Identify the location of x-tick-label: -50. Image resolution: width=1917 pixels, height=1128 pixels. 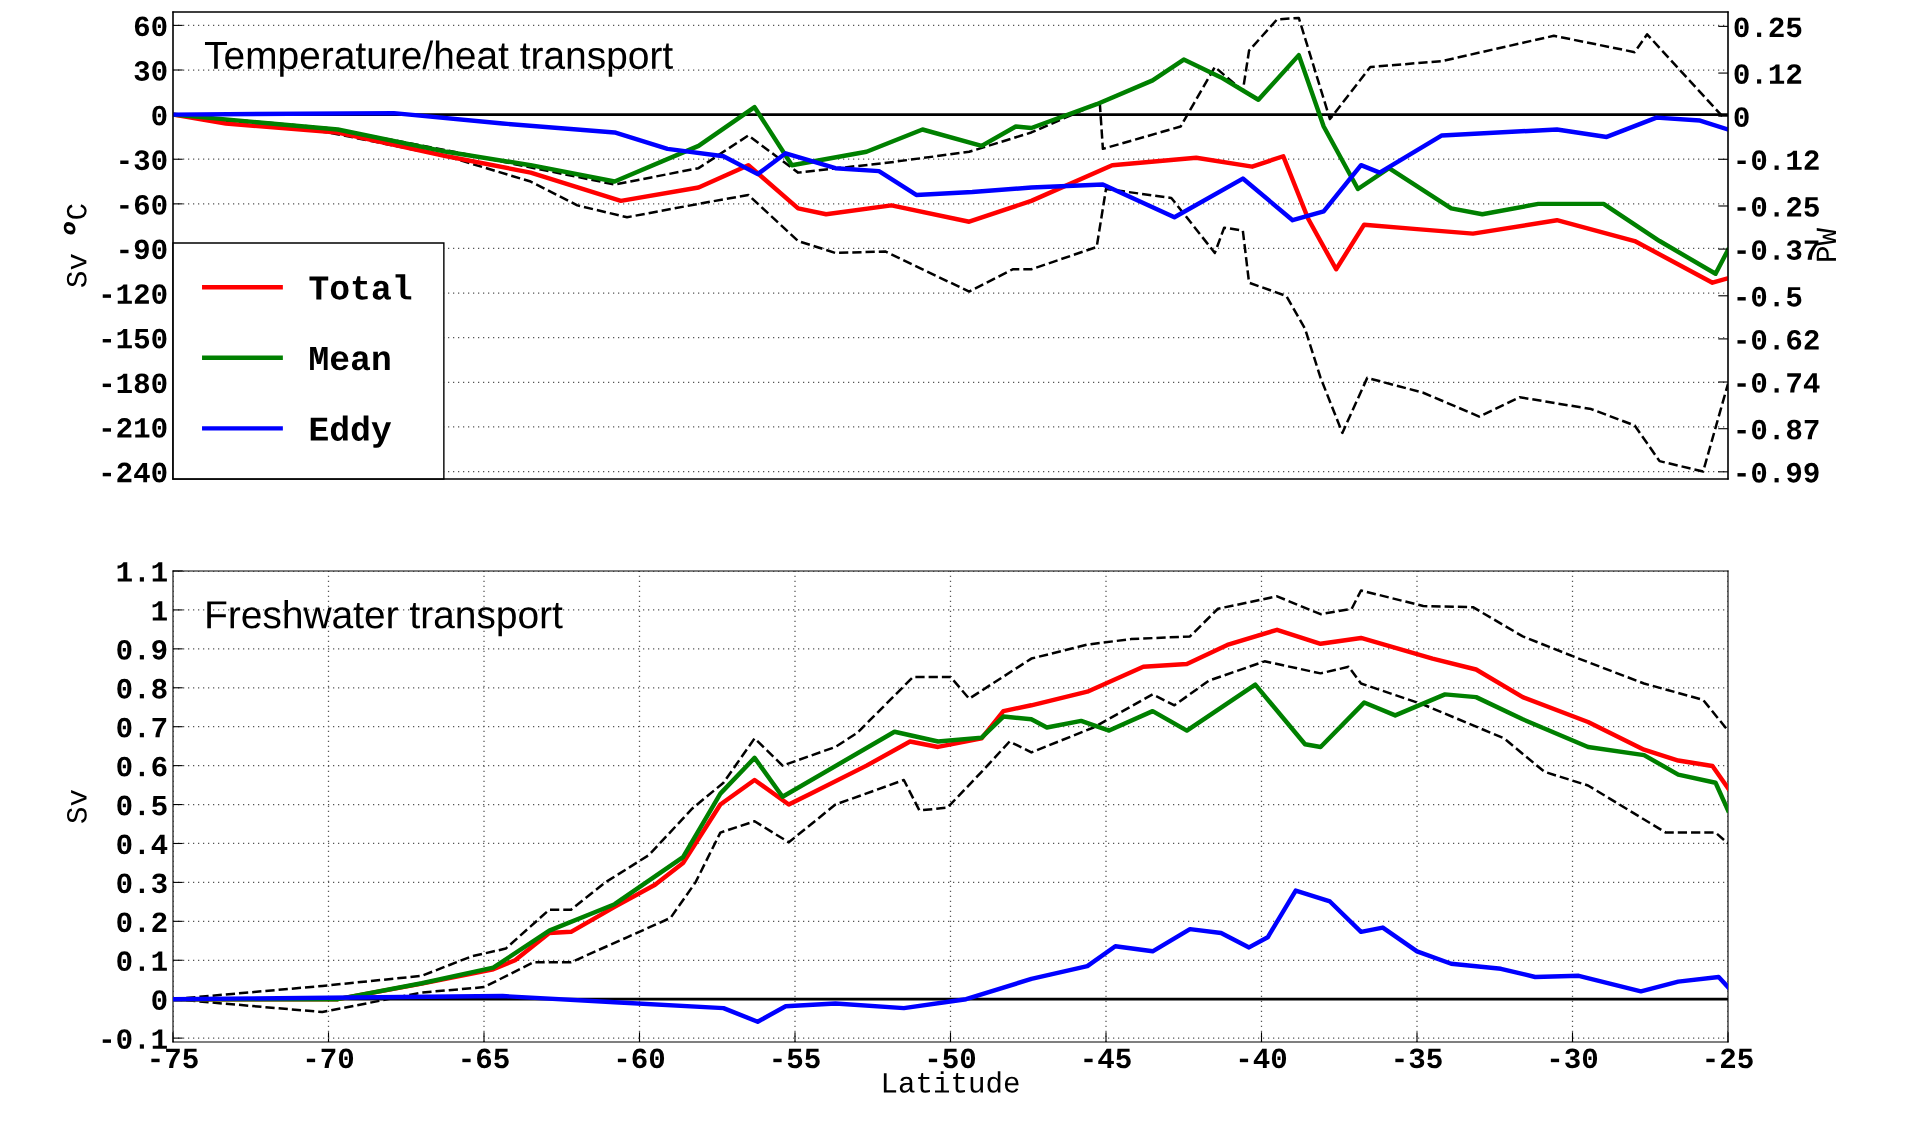
(952, 1058).